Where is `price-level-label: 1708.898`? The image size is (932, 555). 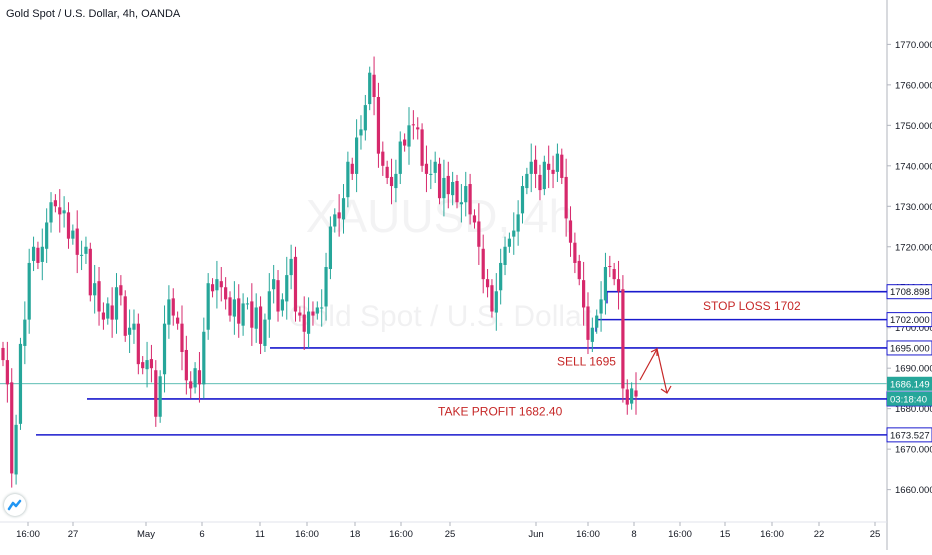
price-level-label: 1708.898 is located at coordinates (910, 292).